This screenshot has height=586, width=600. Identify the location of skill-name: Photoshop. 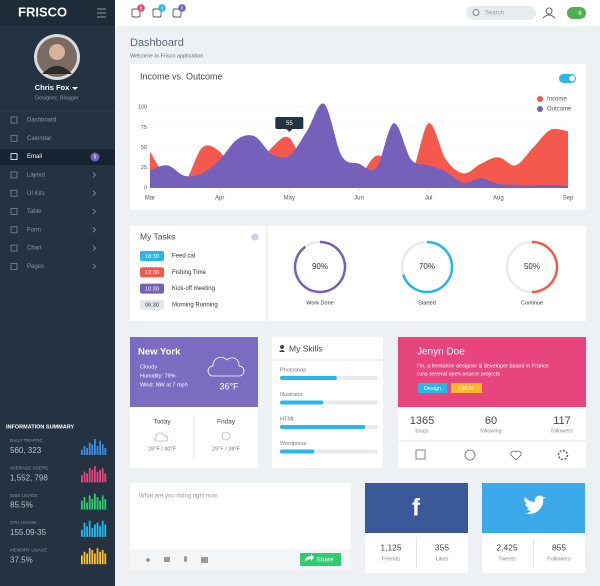
(293, 370).